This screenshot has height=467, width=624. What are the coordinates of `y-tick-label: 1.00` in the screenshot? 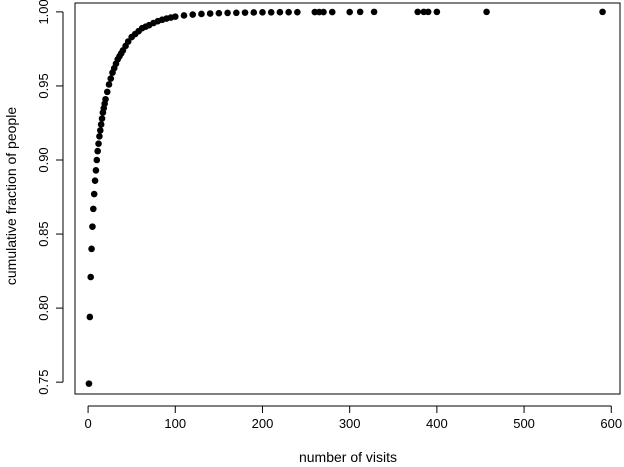 It's located at (43, 12).